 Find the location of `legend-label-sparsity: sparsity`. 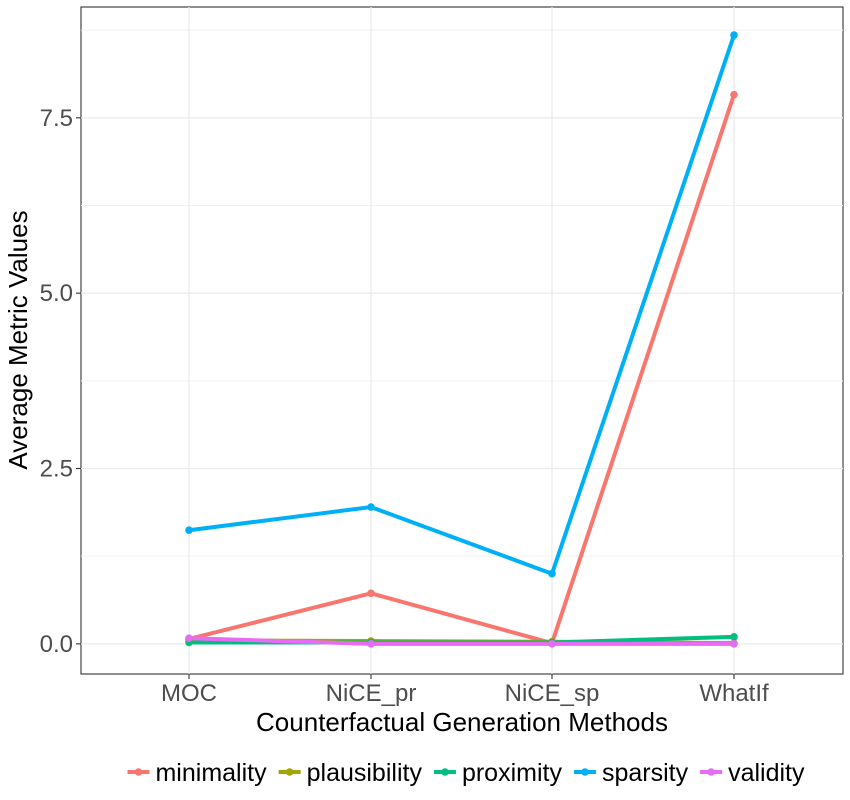

legend-label-sparsity: sparsity is located at coordinates (645, 773).